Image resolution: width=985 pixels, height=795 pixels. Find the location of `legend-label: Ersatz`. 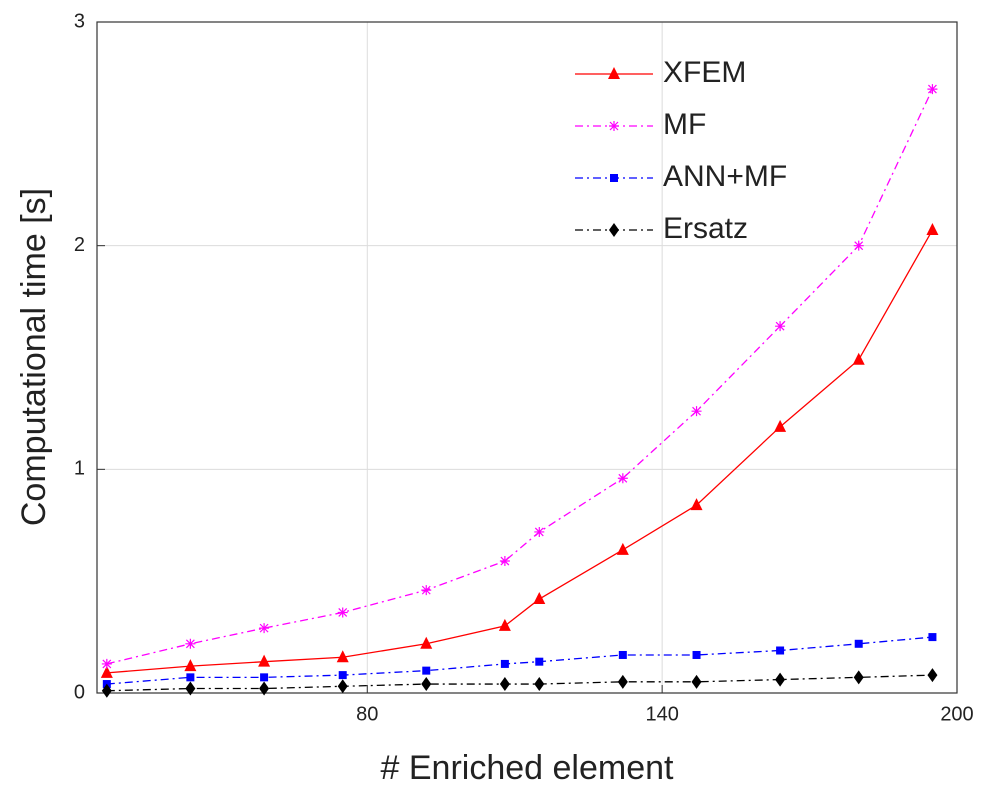

legend-label: Ersatz is located at coordinates (705, 228).